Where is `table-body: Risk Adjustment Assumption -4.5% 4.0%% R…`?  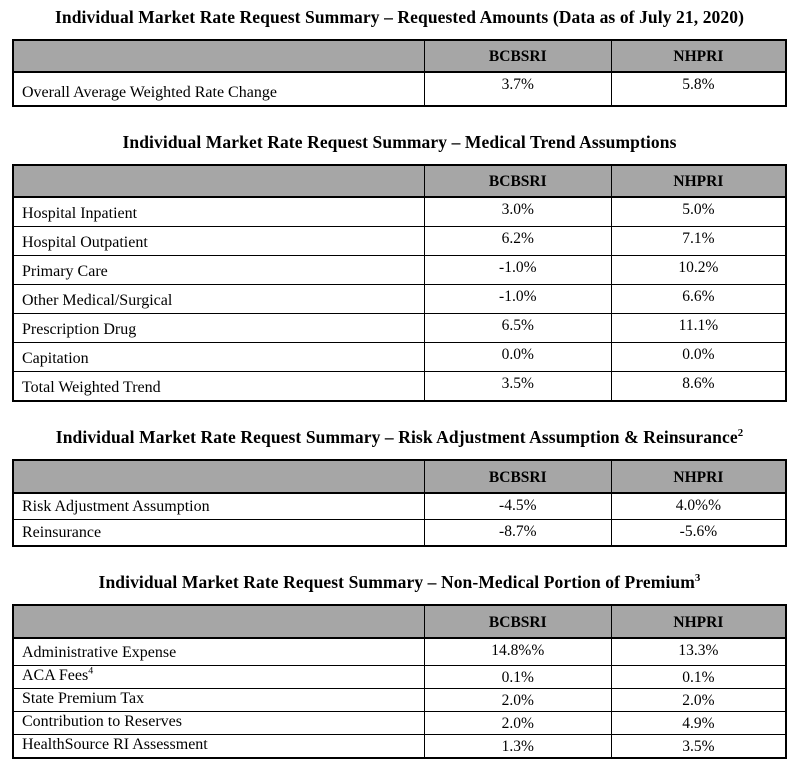
table-body: Risk Adjustment Assumption -4.5% 4.0%% R… is located at coordinates (399, 519).